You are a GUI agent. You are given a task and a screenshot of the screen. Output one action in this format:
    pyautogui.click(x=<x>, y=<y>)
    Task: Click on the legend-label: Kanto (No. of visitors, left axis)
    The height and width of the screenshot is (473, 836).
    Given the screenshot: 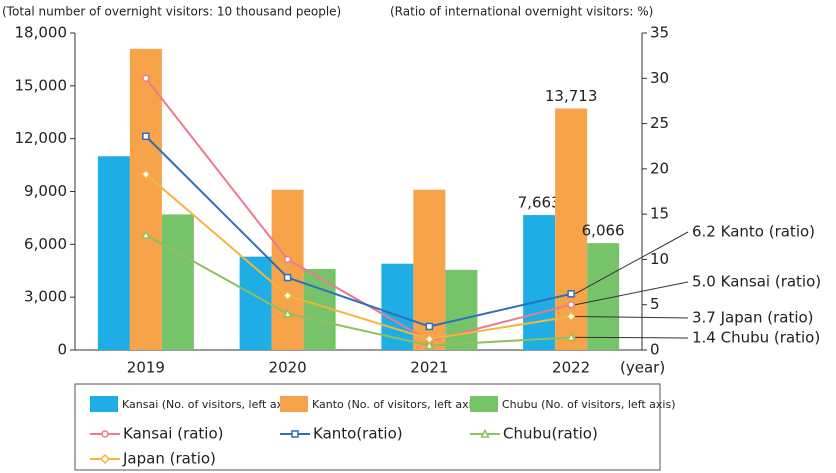 What is the action you would take?
    pyautogui.click(x=397, y=404)
    